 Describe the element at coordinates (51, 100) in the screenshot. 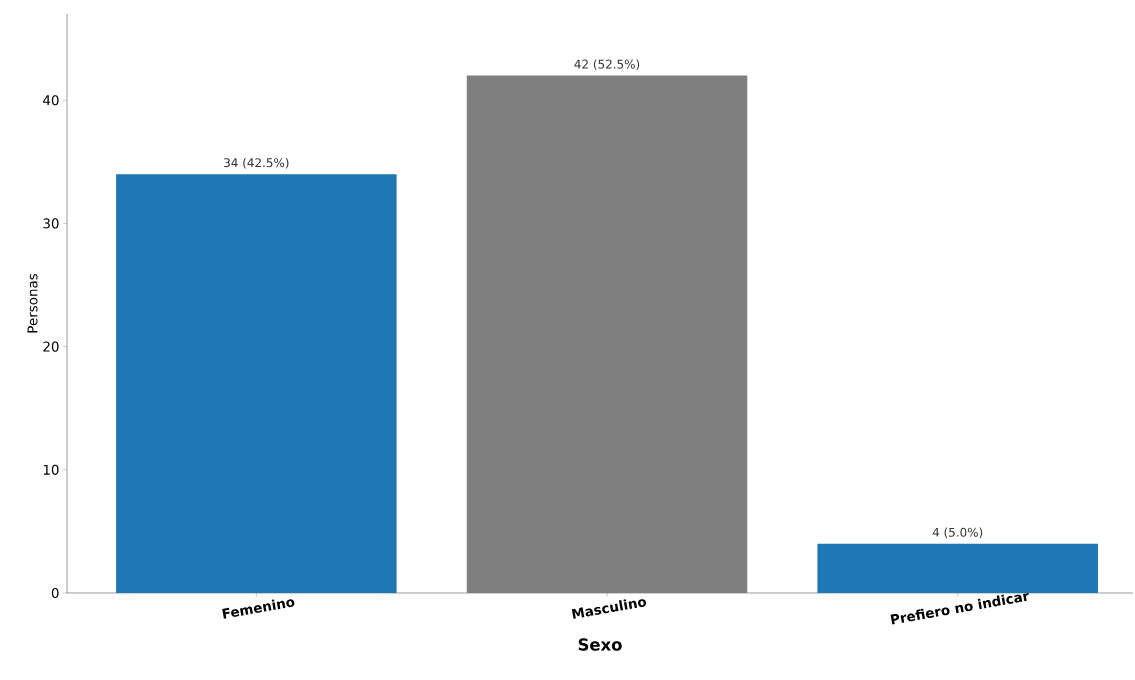

I see `y-tick-label: 40` at that location.